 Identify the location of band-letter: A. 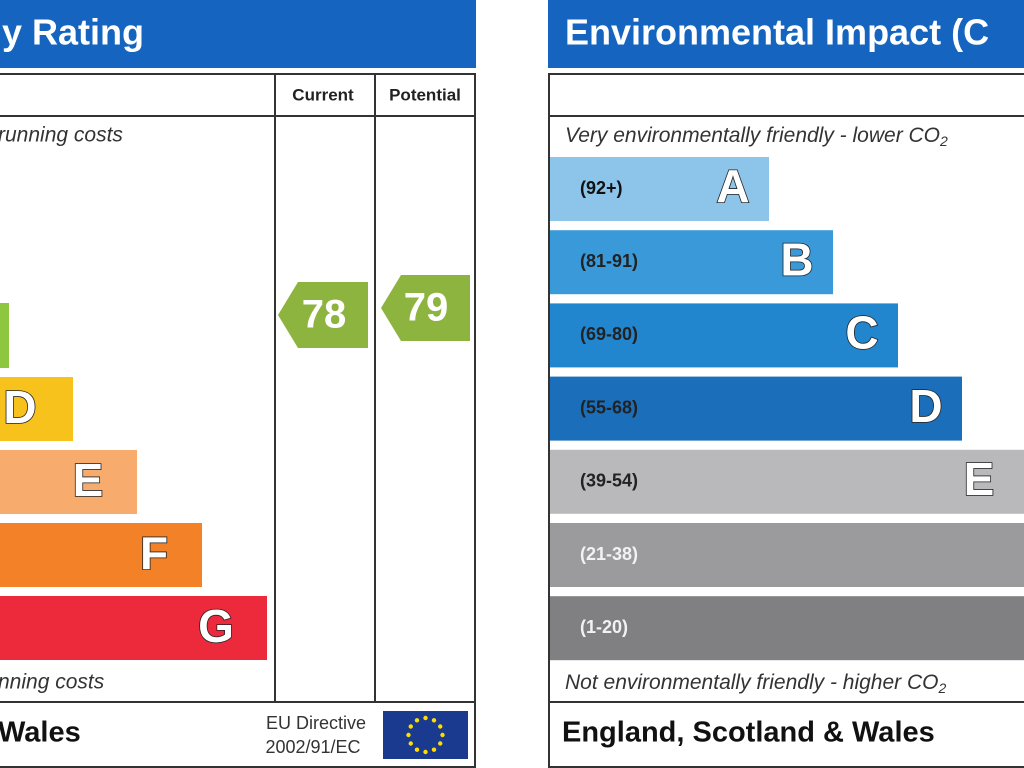
(732, 186).